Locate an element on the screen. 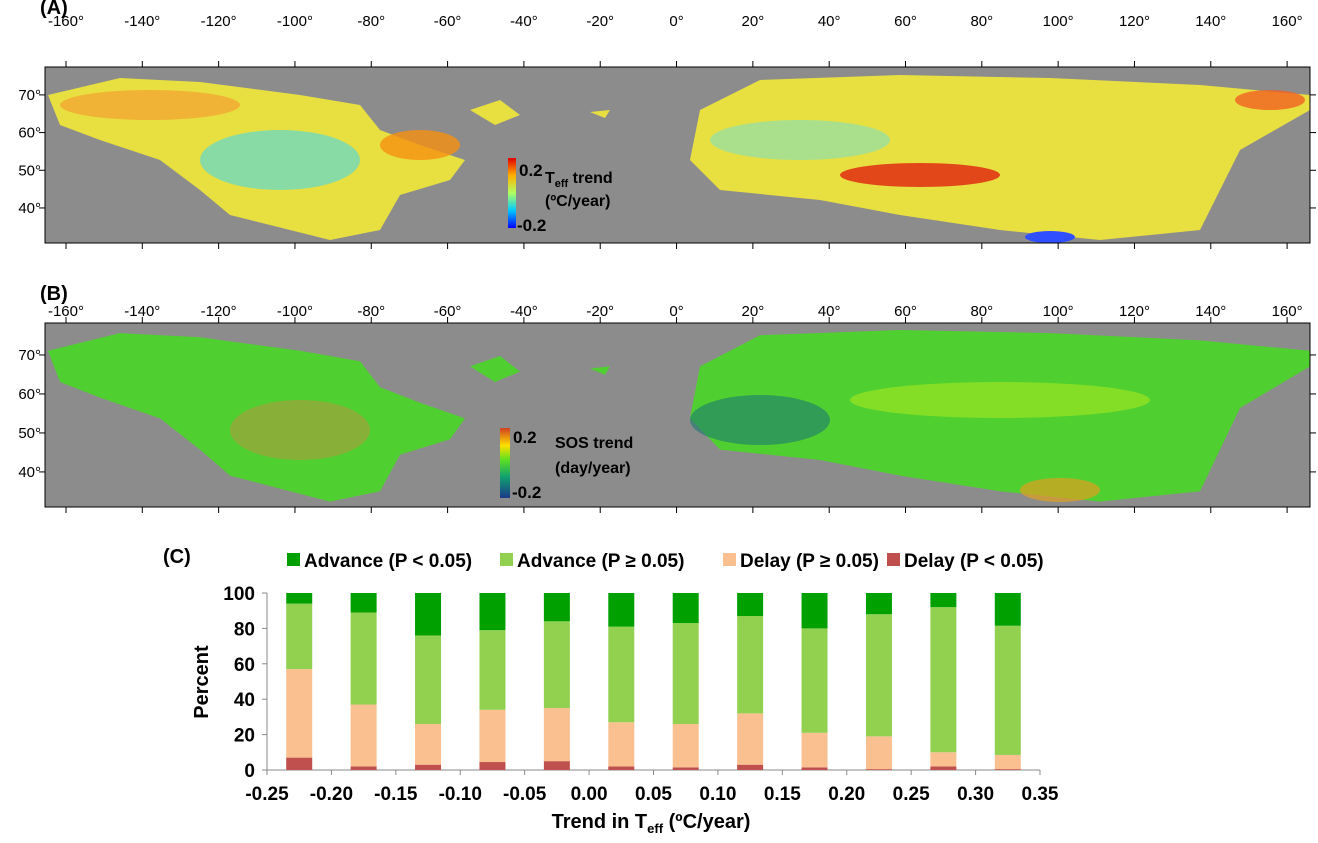  x-tick-label: 0.35 is located at coordinates (1040, 794).